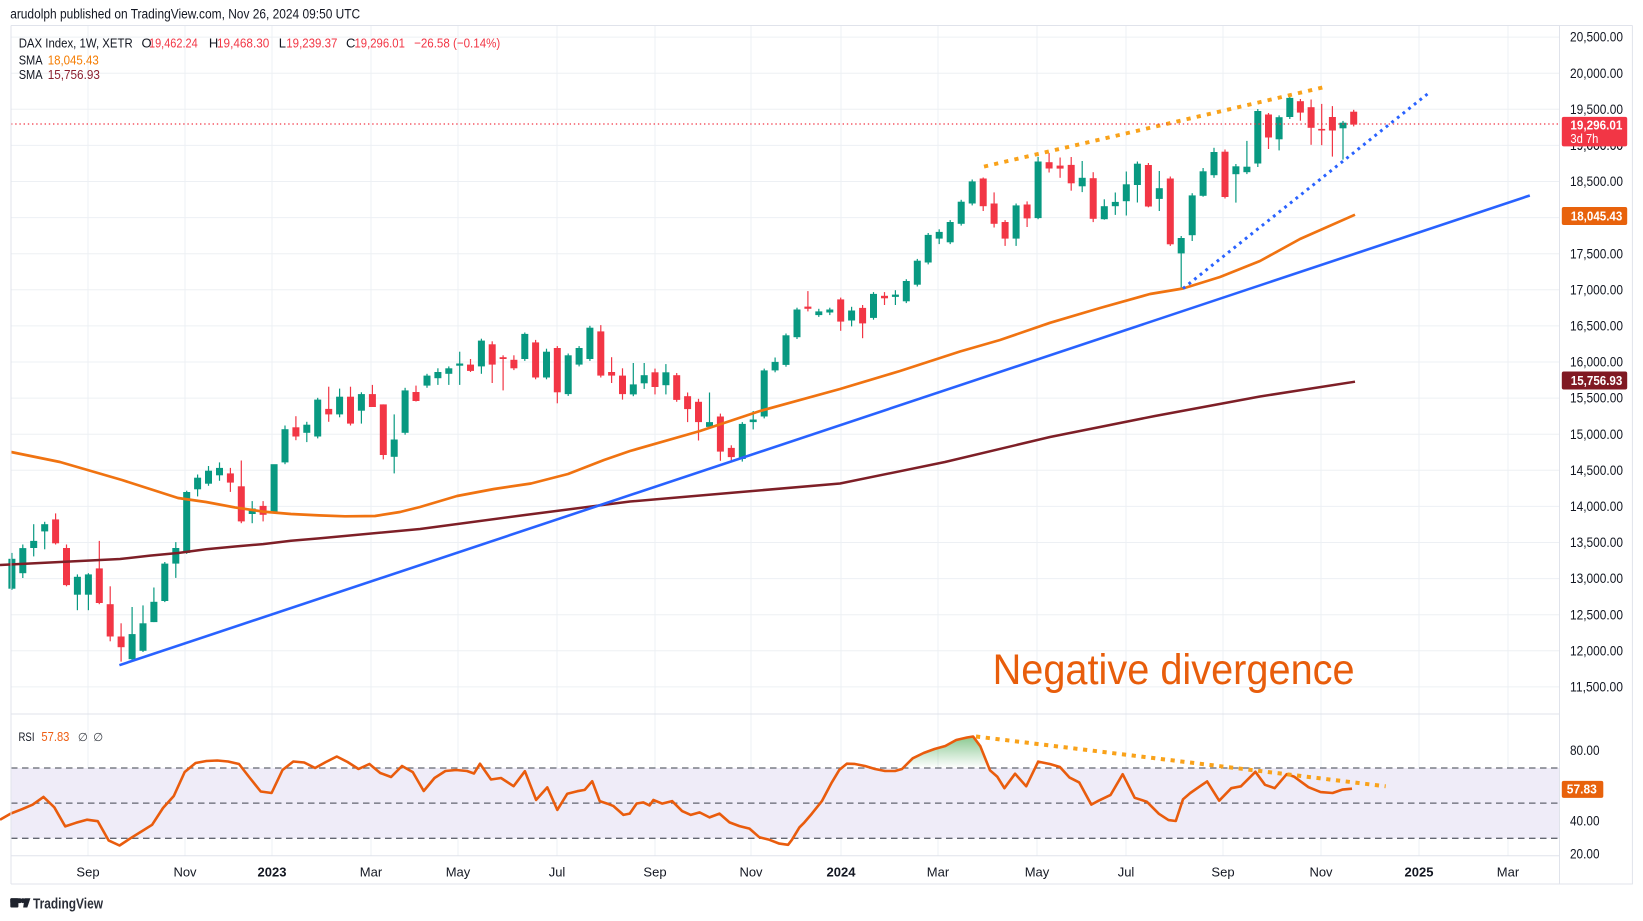 The image size is (1643, 921). I want to click on svg-text: 15,500.00, so click(1596, 398).